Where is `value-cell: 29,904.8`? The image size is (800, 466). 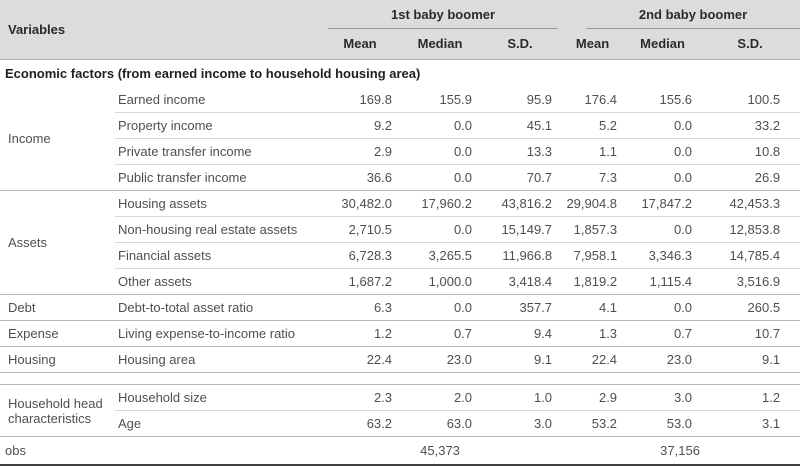
value-cell: 29,904.8 is located at coordinates (593, 203).